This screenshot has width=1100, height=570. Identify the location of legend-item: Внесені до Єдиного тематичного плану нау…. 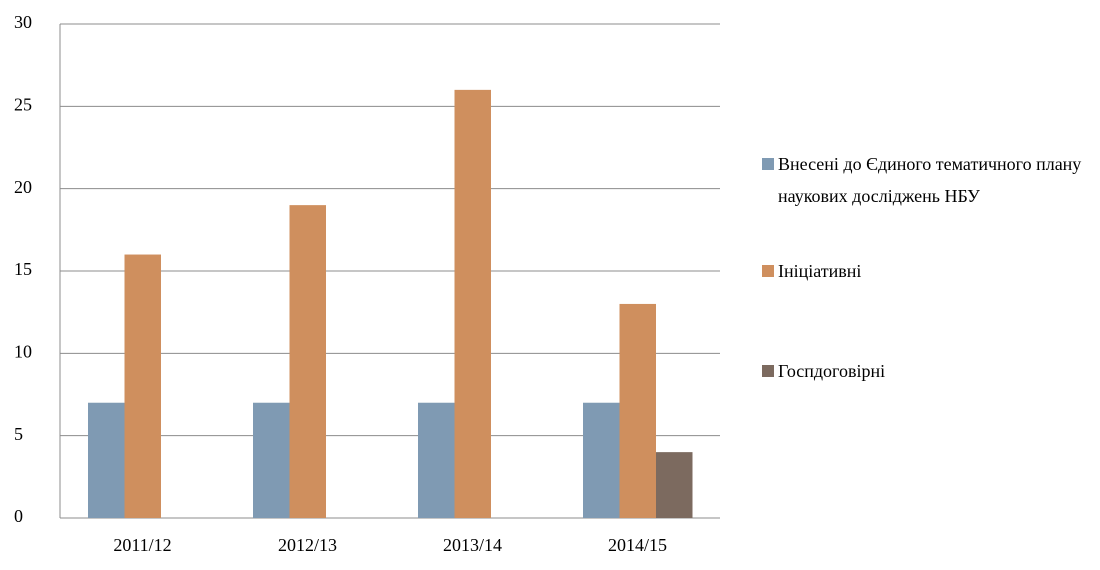
(929, 180).